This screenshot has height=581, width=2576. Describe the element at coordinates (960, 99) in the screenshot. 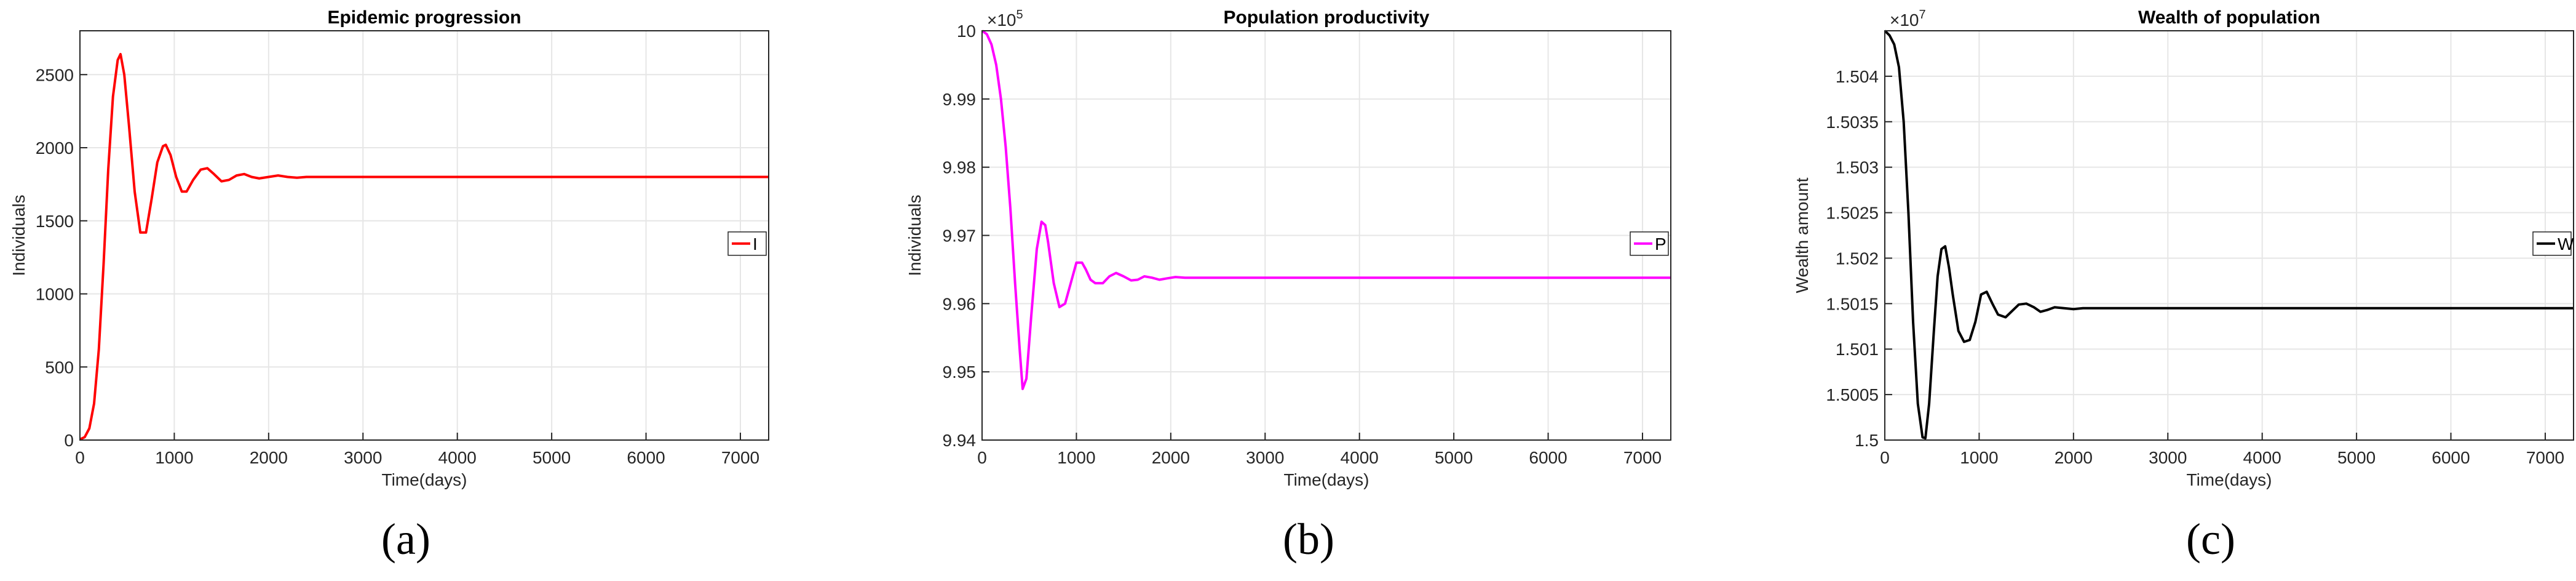

I see `y-tick-label: 9.99` at that location.